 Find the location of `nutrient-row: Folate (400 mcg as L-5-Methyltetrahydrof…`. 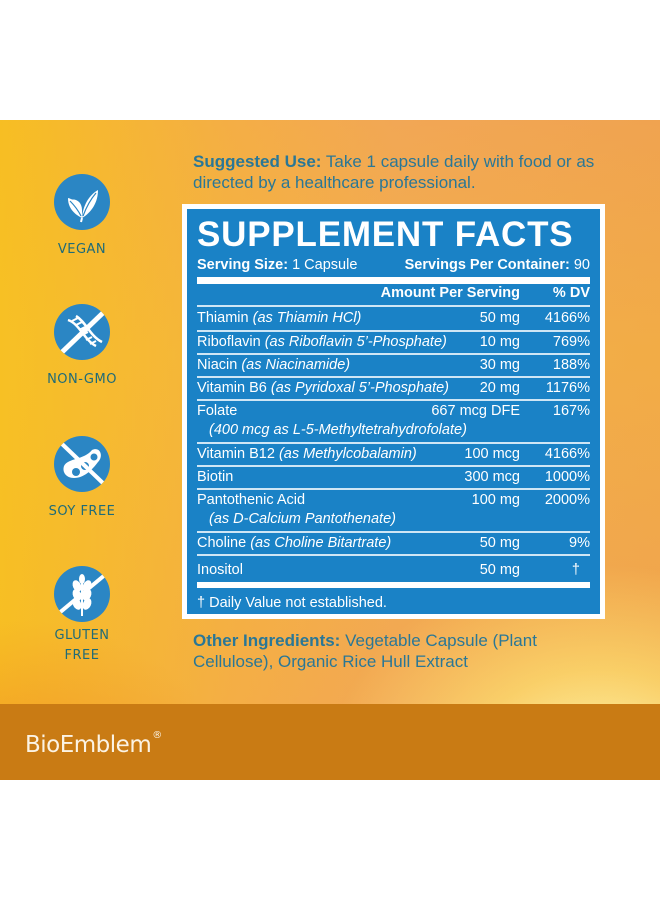

nutrient-row: Folate (400 mcg as L-5-Methyltetrahydrof… is located at coordinates (393, 421).